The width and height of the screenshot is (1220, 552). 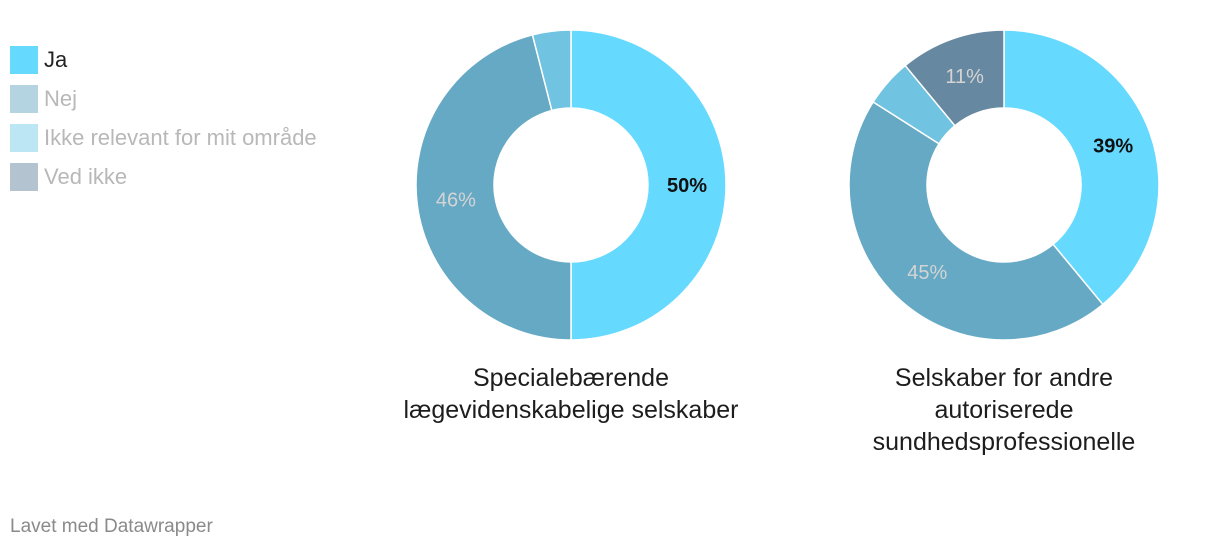 I want to click on legend-label: Ikke relevant for mit område, so click(x=180, y=137).